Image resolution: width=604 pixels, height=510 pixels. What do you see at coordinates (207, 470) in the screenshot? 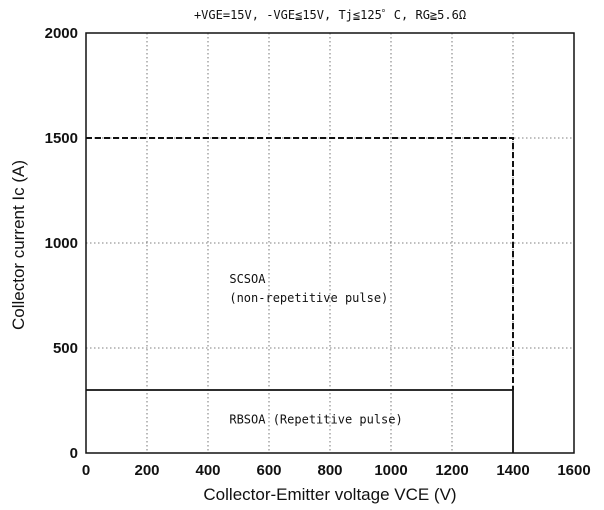
I see `x-tick-label: 400` at bounding box center [207, 470].